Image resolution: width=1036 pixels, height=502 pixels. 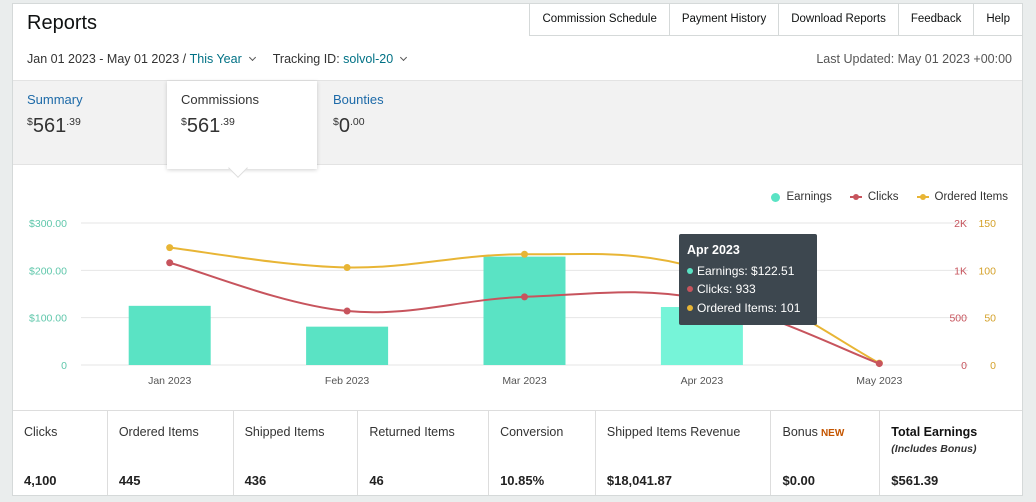 What do you see at coordinates (801, 197) in the screenshot?
I see `legend-earnings: Earnings` at bounding box center [801, 197].